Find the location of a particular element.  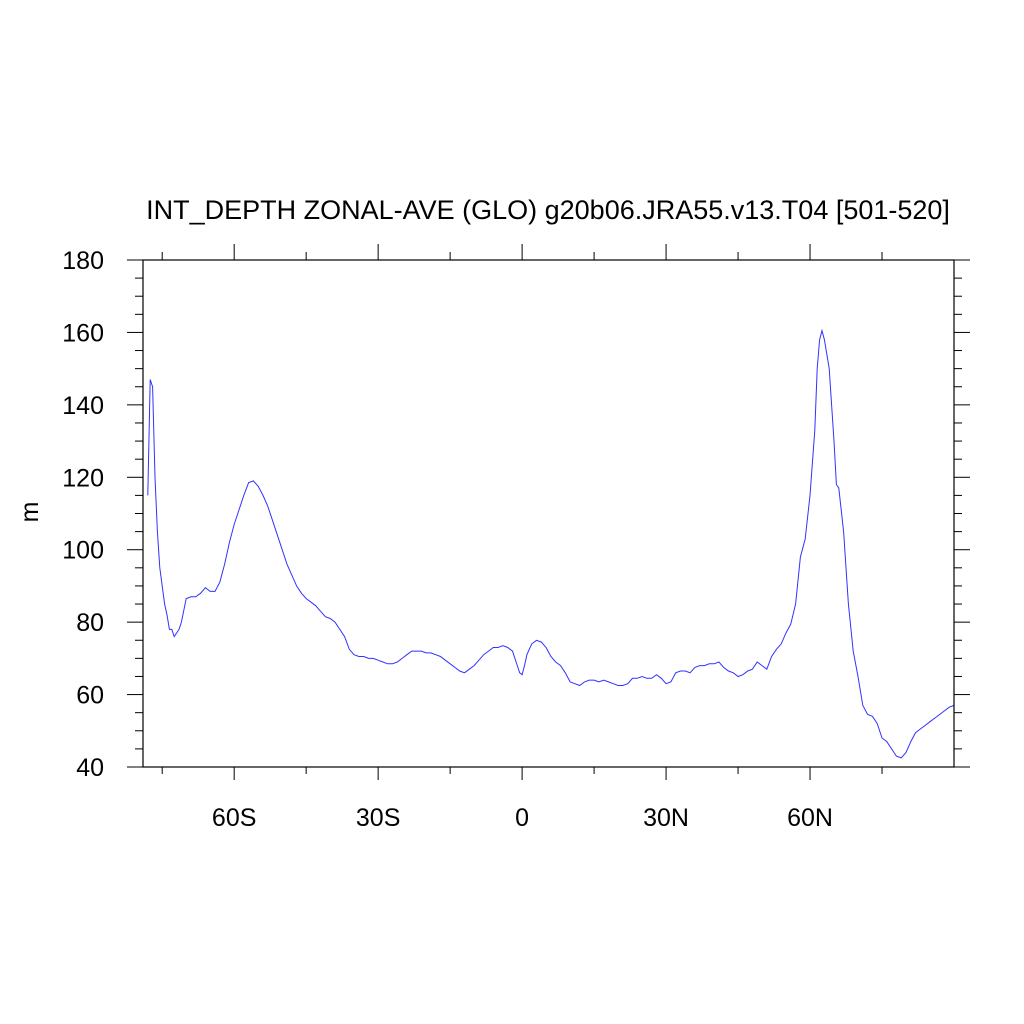

y-tick-label: 80 is located at coordinates (90, 623).